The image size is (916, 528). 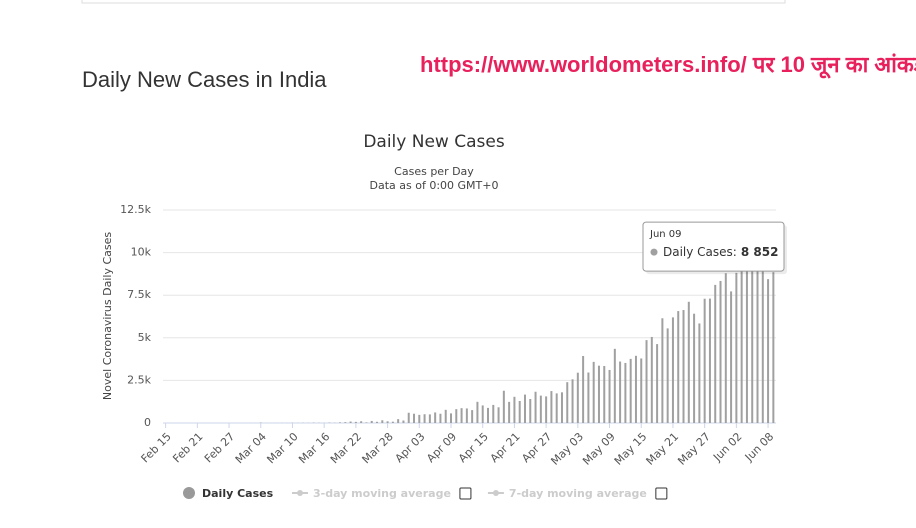 What do you see at coordinates (434, 171) in the screenshot?
I see `chart-subtitle: Cases per Day` at bounding box center [434, 171].